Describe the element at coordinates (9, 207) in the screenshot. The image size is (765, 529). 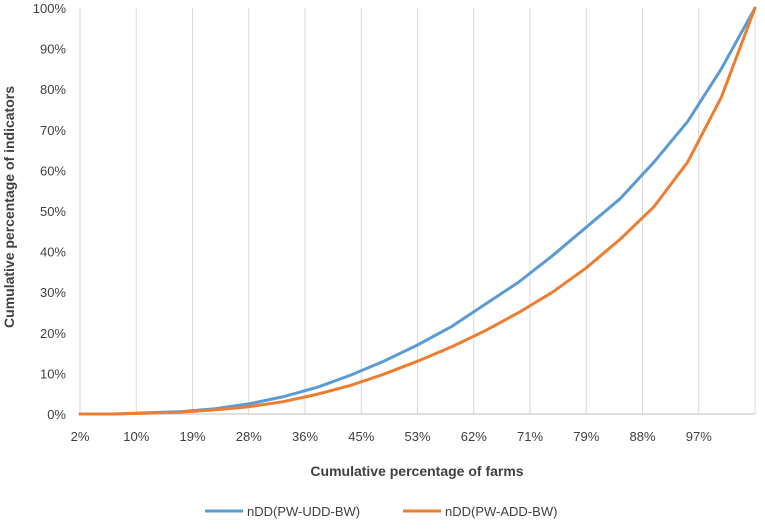
I see `y-axis-title: Cumulative percentage of indicators` at that location.